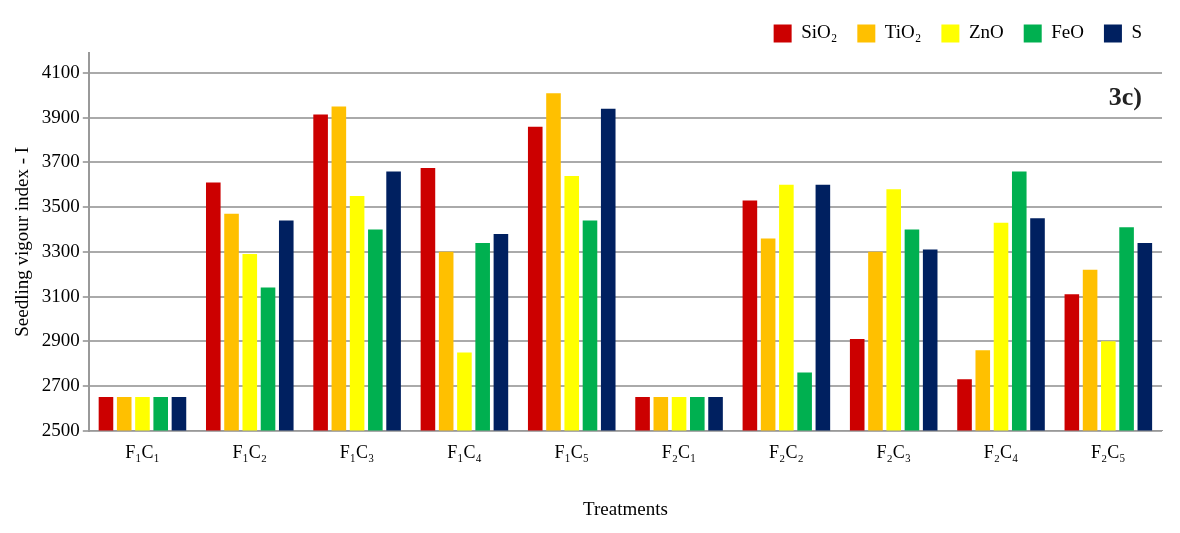 This screenshot has width=1180, height=533. What do you see at coordinates (60, 295) in the screenshot?
I see `y-tick-label: 3100` at bounding box center [60, 295].